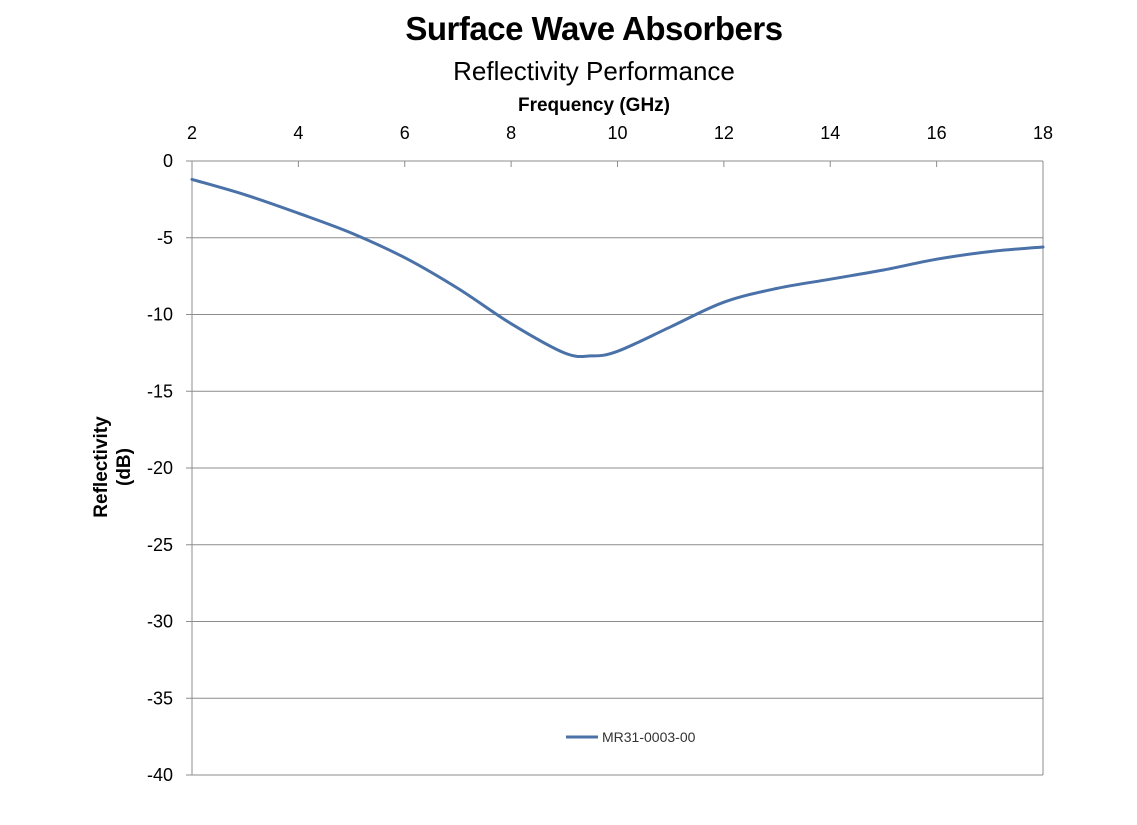 This screenshot has height=825, width=1137. I want to click on y-tick-label: -5, so click(165, 238).